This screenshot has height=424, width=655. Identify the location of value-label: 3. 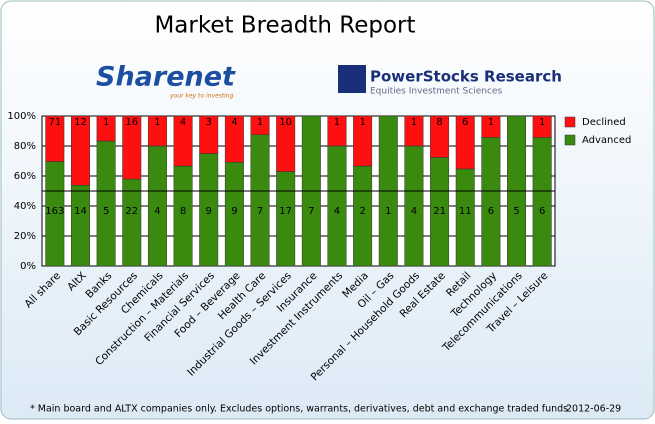
(209, 122).